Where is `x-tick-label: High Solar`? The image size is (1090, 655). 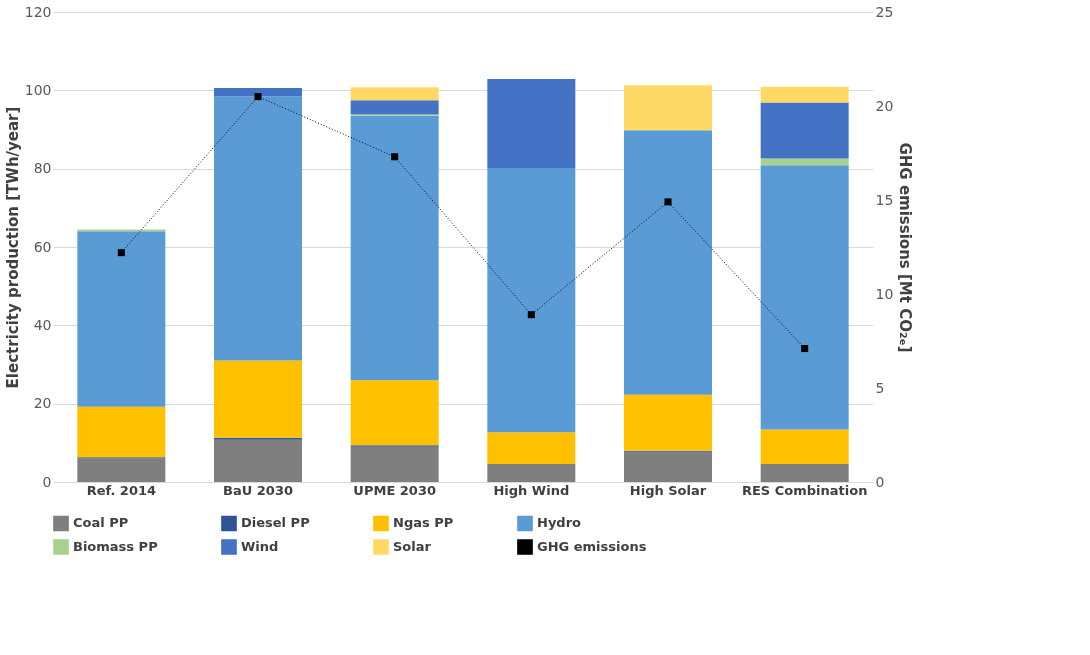
x-tick-label: High Solar is located at coordinates (668, 490).